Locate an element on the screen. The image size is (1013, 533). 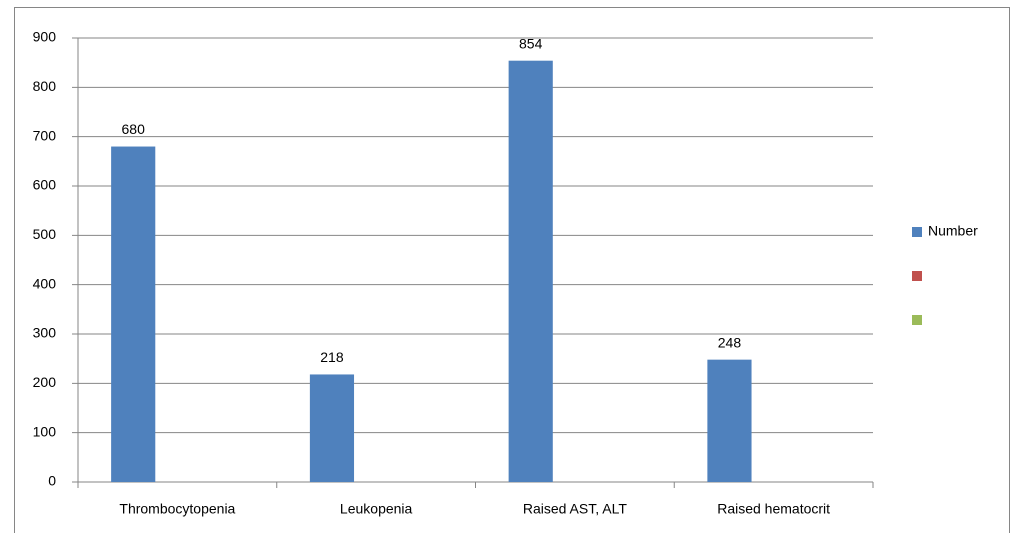
y-tick-label: 400 is located at coordinates (45, 283).